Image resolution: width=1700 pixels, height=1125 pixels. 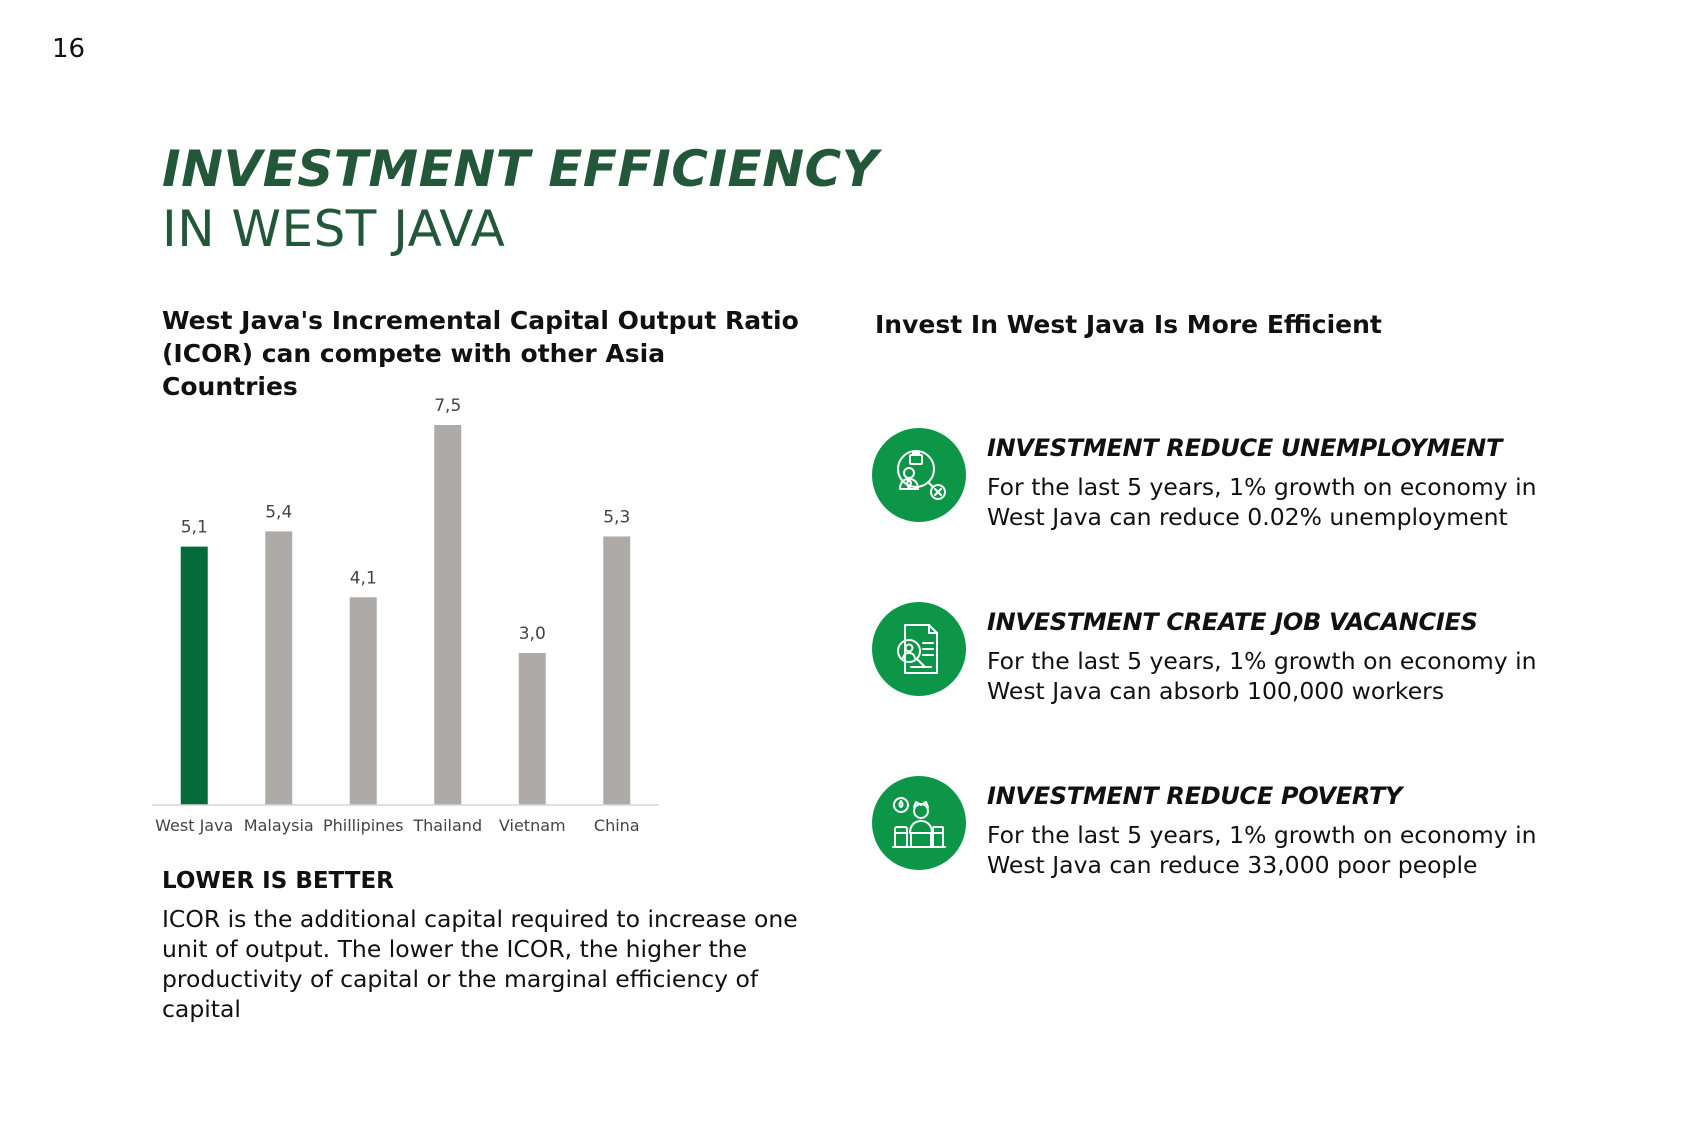 What do you see at coordinates (616, 517) in the screenshot?
I see `bar-value-label: 5,3` at bounding box center [616, 517].